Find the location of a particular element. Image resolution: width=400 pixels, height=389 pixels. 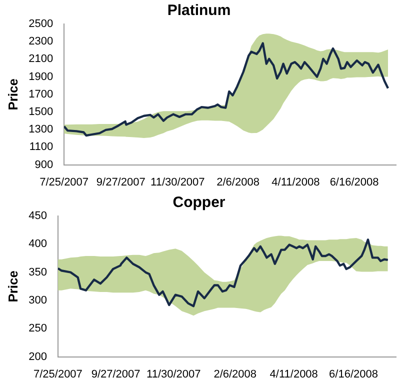

y-tick-label: 1300 is located at coordinates (41, 130).